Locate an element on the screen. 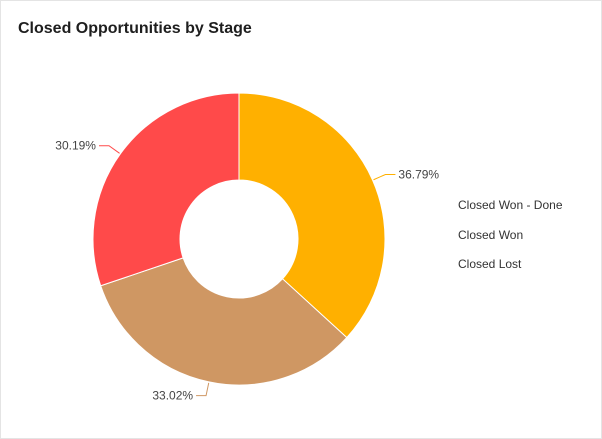  slice-closed-lost is located at coordinates (166, 189).